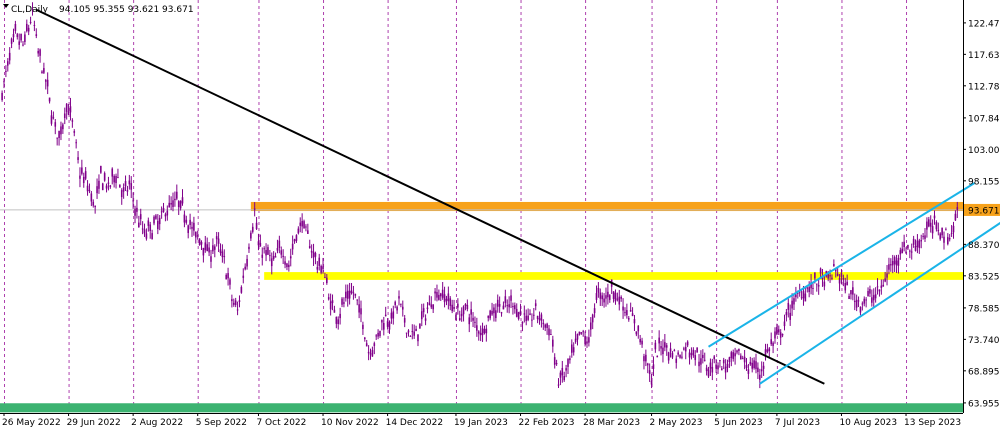 The image size is (1000, 431). What do you see at coordinates (6, 6) in the screenshot?
I see `collapse-arrow-icon` at bounding box center [6, 6].